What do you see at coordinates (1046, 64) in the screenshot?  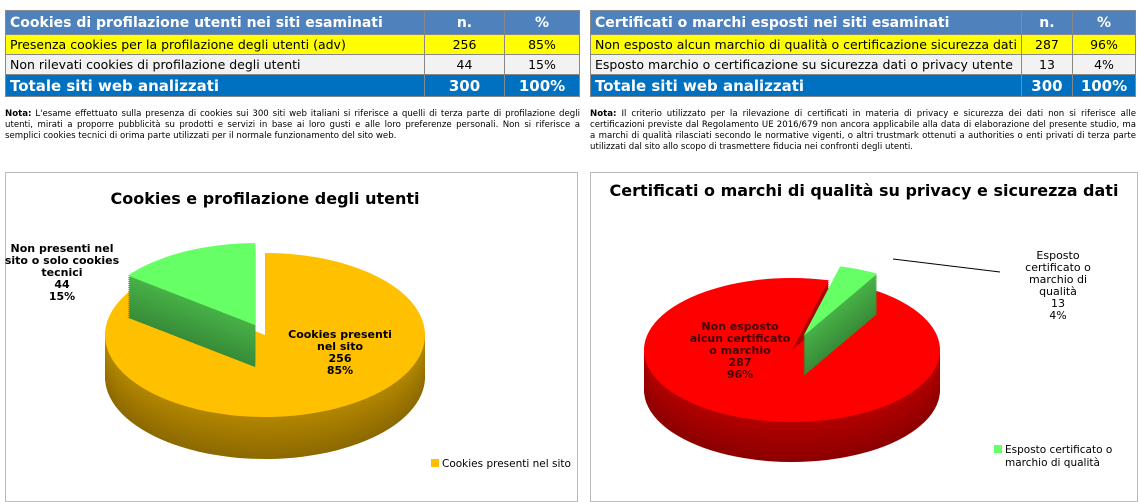 I see `cell: 13` at bounding box center [1046, 64].